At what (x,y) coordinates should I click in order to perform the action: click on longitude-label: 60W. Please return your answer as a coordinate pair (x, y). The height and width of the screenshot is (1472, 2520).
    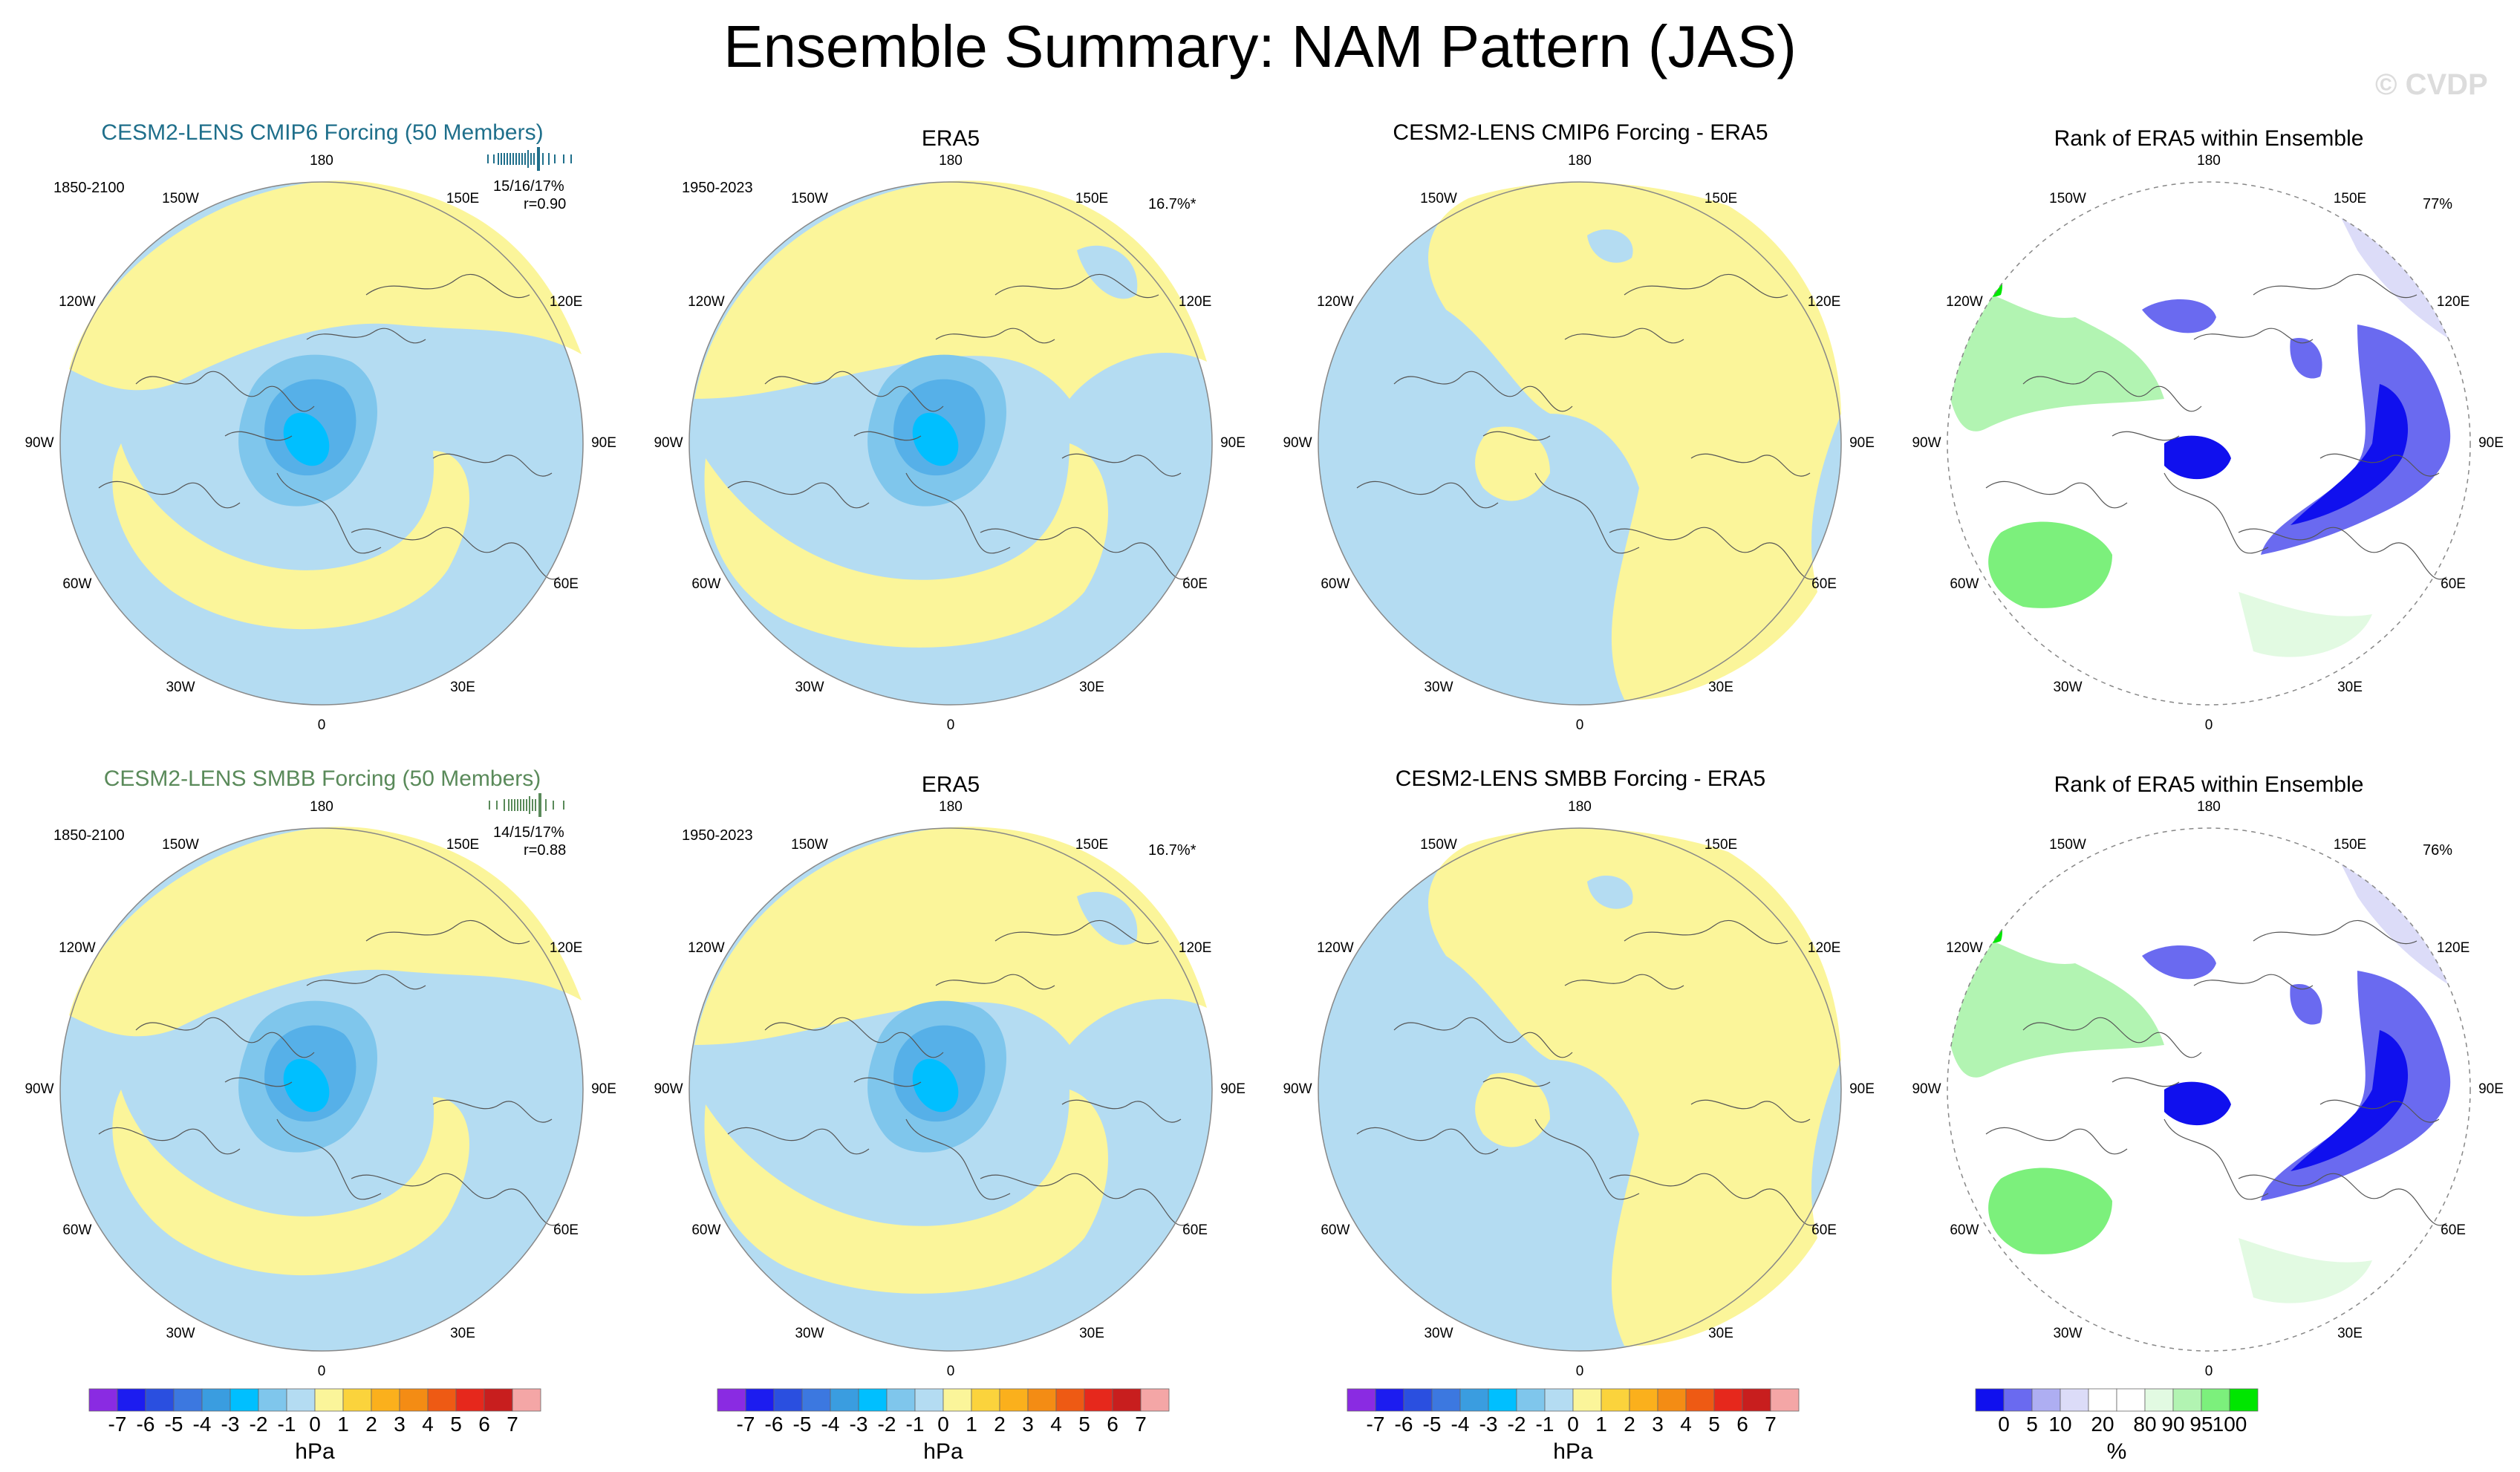
    Looking at the image, I should click on (706, 1230).